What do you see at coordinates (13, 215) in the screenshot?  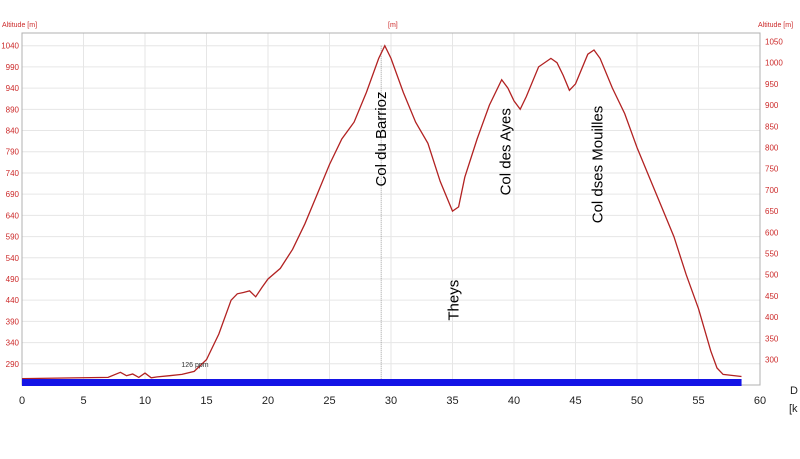 I see `left-tick-label: 640` at bounding box center [13, 215].